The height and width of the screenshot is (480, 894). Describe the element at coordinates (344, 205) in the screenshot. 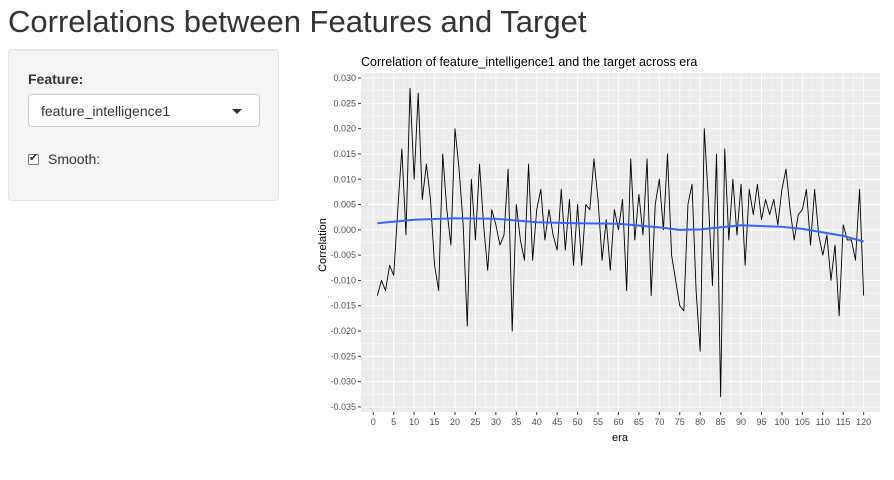

I see `y-tick-label: 0.005` at that location.